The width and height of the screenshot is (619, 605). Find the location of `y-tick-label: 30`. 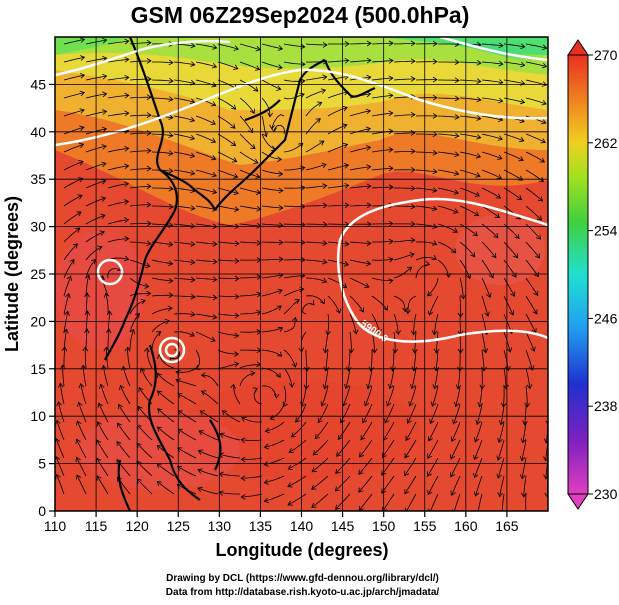

y-tick-label: 30 is located at coordinates (38, 227).